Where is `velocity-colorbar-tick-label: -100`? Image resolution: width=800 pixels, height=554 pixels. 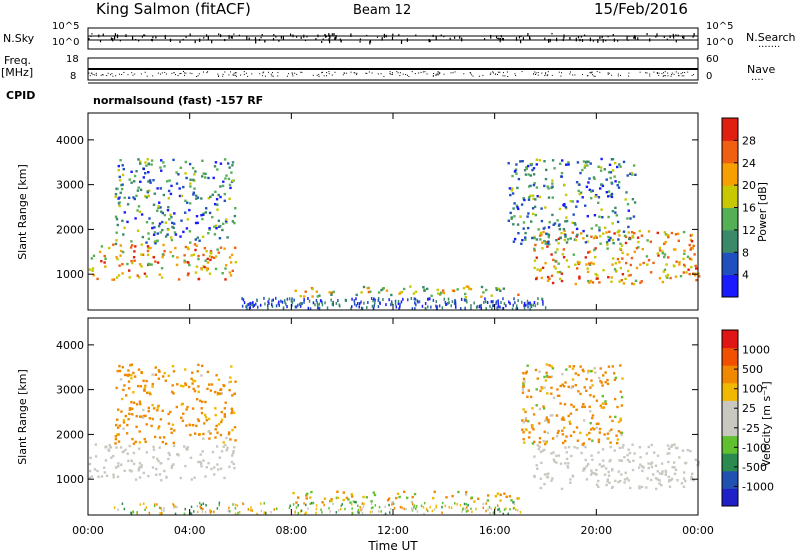 velocity-colorbar-tick-label: -100 is located at coordinates (754, 447).